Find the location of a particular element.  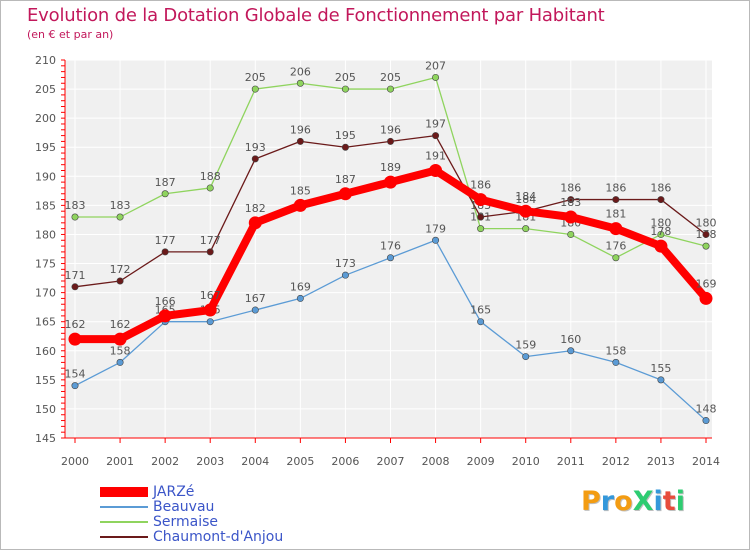

data-label-jarz-: 184 is located at coordinates (525, 196).